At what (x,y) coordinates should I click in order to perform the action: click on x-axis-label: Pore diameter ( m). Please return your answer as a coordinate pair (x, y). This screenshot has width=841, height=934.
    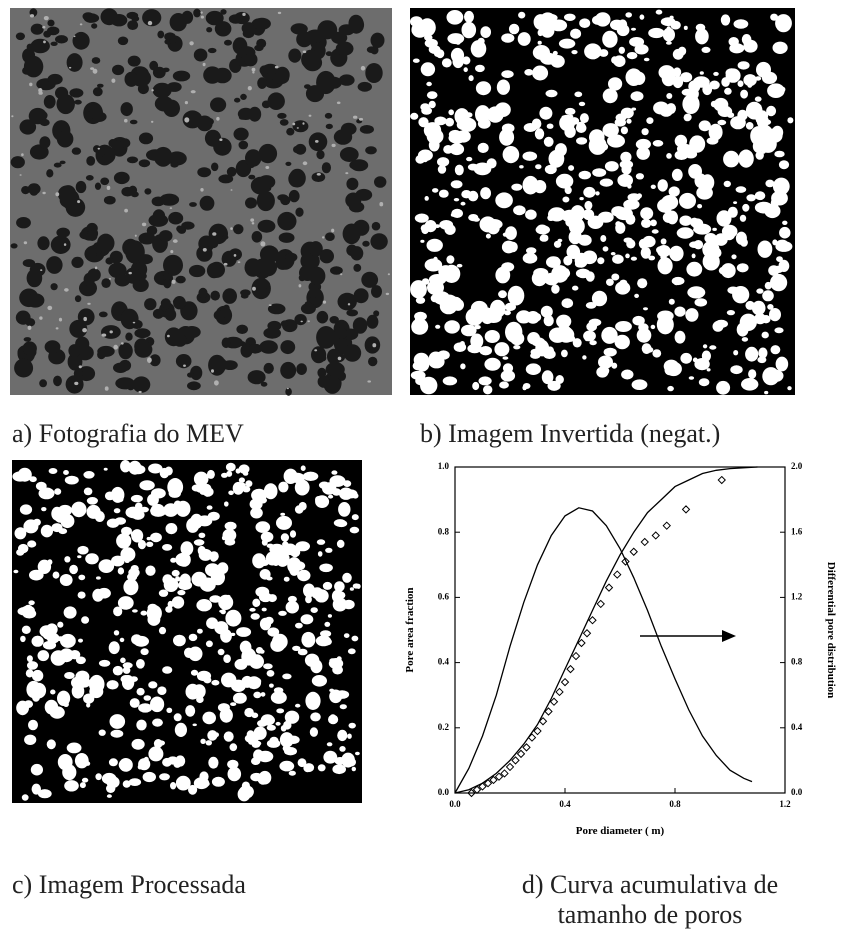
    Looking at the image, I should click on (620, 831).